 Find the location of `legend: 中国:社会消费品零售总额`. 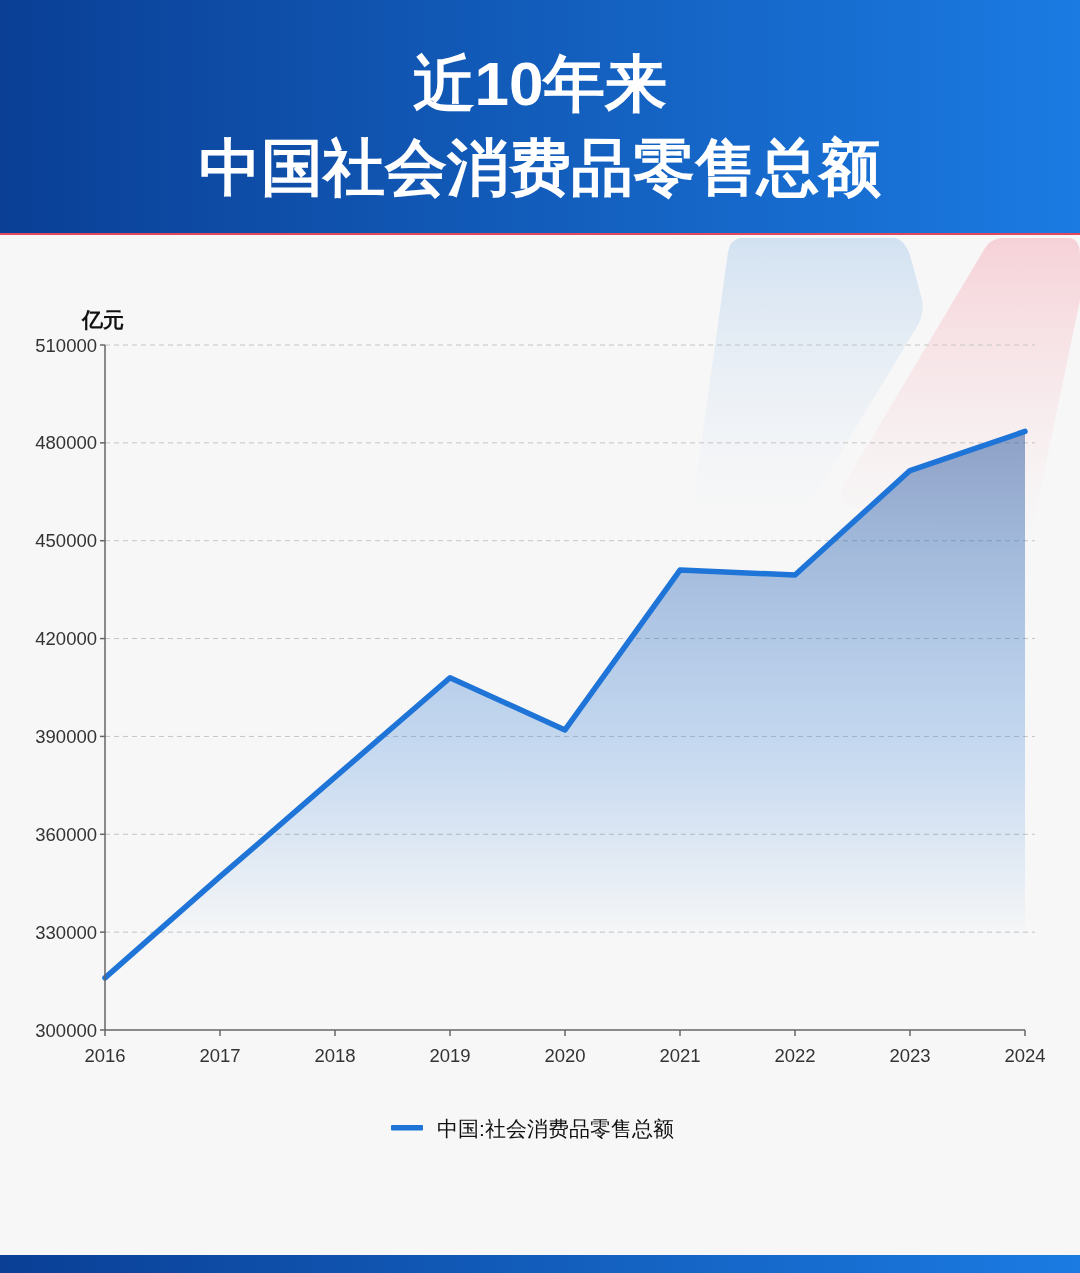

legend: 中国:社会消费品零售总额 is located at coordinates (532, 1128).